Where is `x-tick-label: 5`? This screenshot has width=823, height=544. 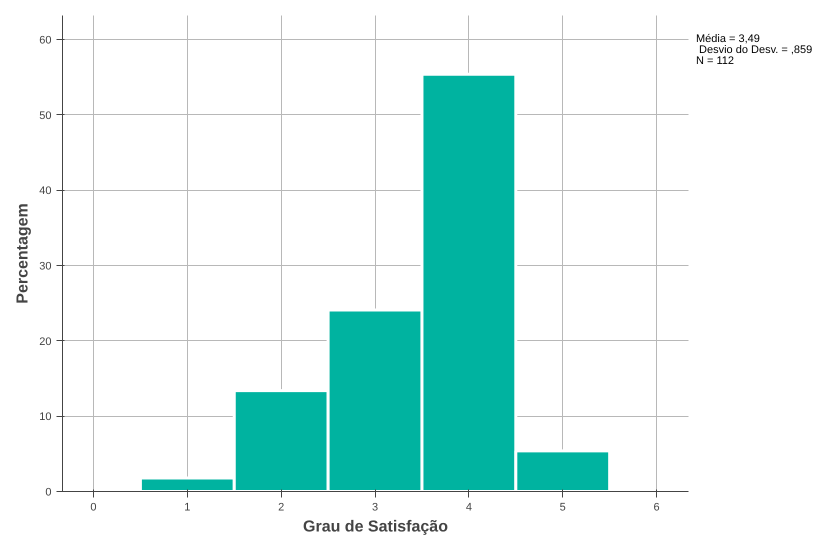 x-tick-label: 5 is located at coordinates (563, 508).